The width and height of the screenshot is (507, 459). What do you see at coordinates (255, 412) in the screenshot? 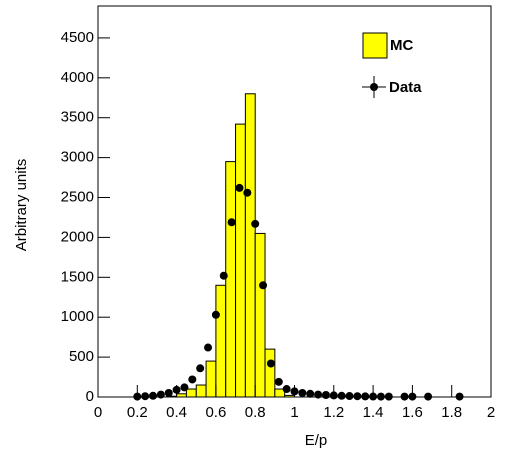
I see `x-tick-label: 0.8` at bounding box center [255, 412].